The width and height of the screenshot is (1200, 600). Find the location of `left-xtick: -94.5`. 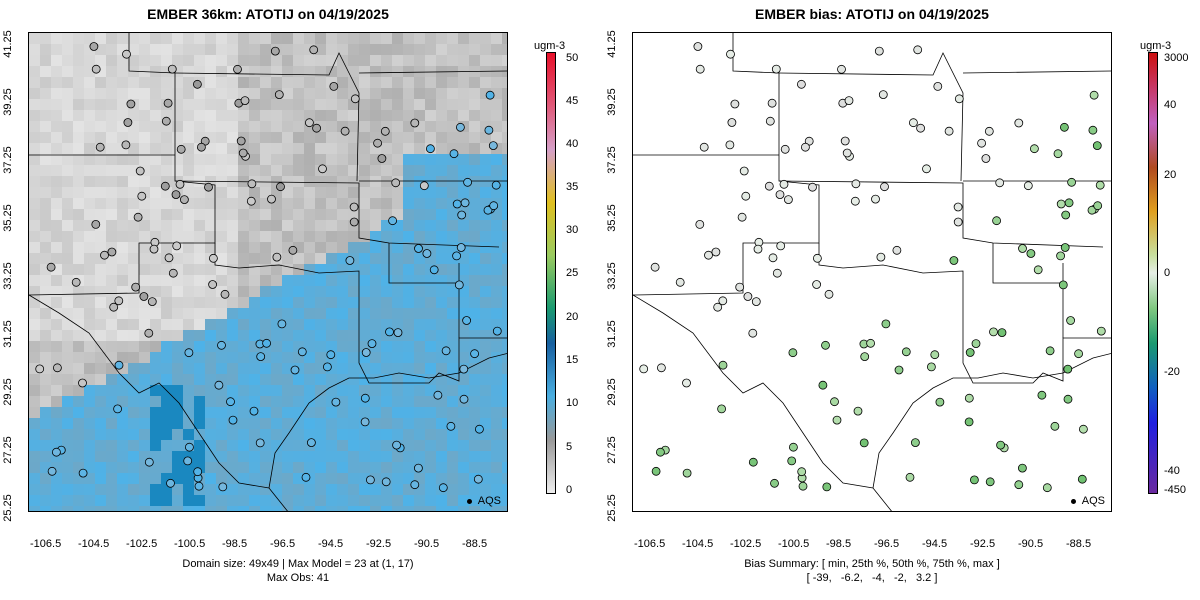

left-xtick: -94.5 is located at coordinates (331, 544).